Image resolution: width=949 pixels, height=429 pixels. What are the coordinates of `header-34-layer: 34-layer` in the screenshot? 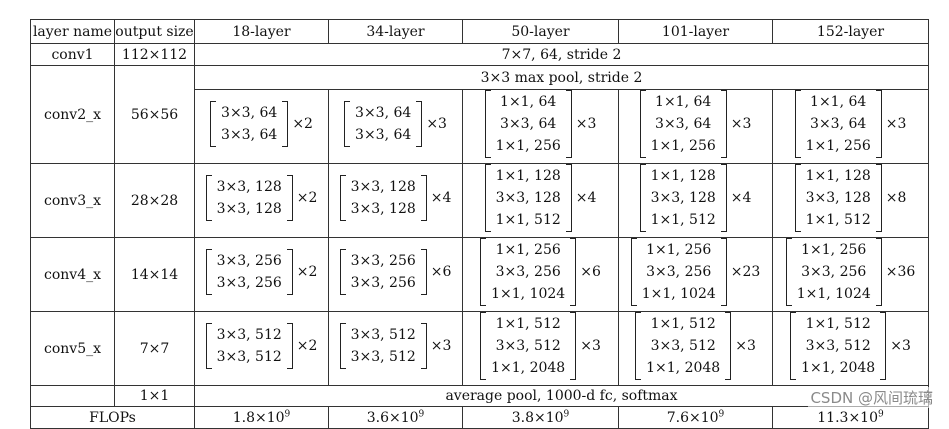 It's located at (395, 31).